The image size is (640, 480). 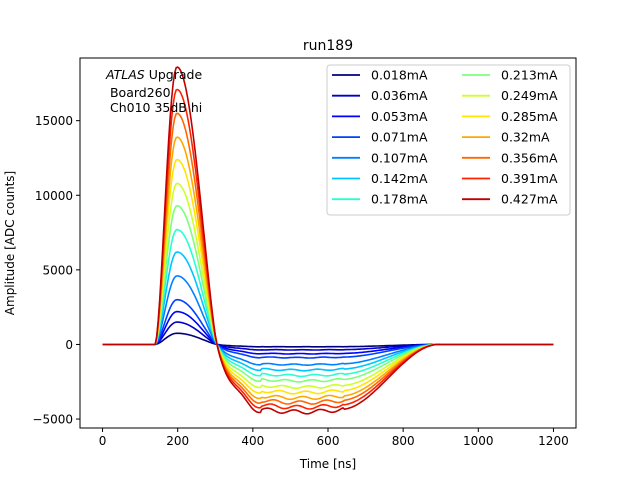 What do you see at coordinates (529, 95) in the screenshot?
I see `legend-label: 0.249mA` at bounding box center [529, 95].